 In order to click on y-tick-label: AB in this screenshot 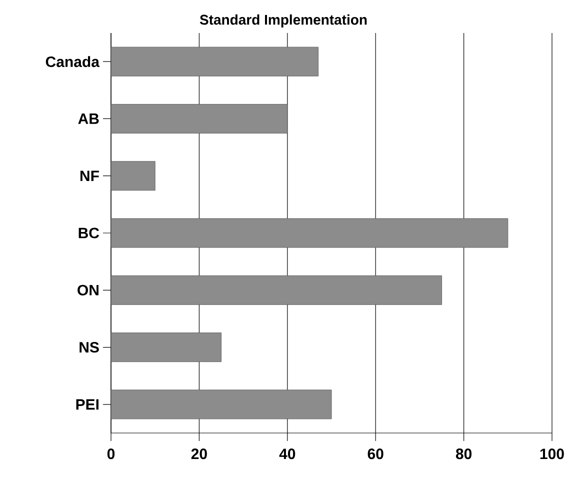, I will do `click(88, 119)`.